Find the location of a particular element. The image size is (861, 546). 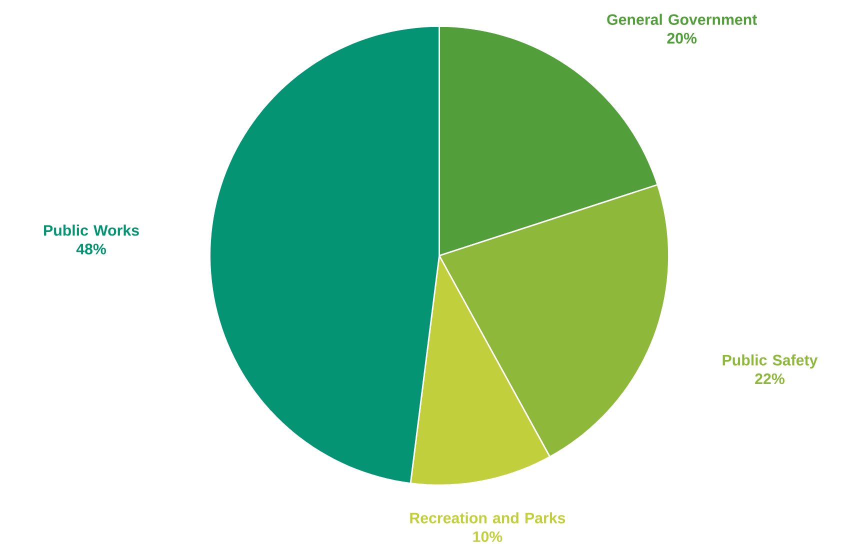

slice-label: Recreation and Parks is located at coordinates (488, 518).